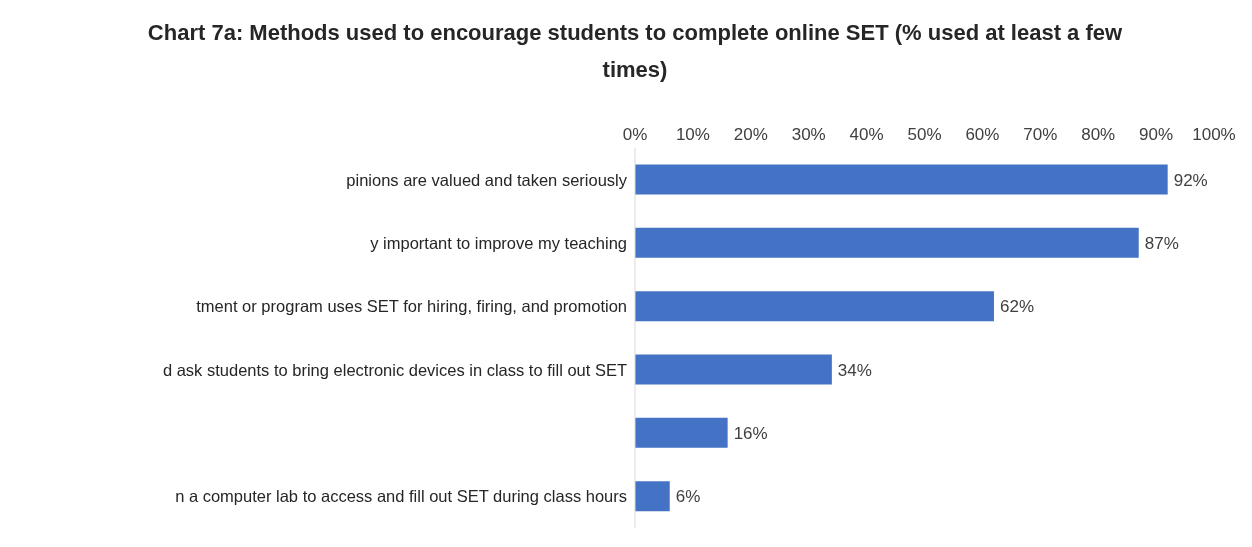  I want to click on data-label: 16%, so click(750, 433).